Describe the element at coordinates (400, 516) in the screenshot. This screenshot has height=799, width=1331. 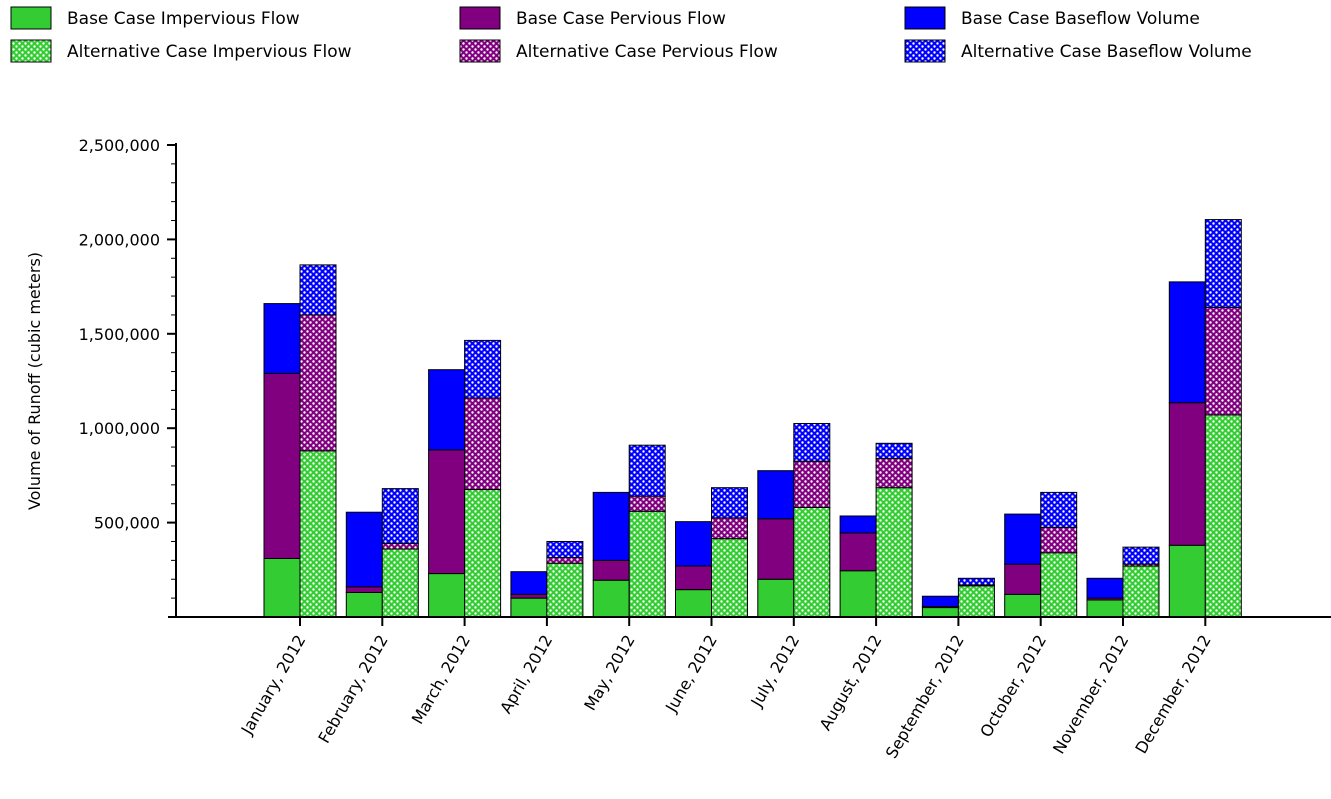
I see `bar-february-2012-alternative-case-baseflow-volume` at that location.